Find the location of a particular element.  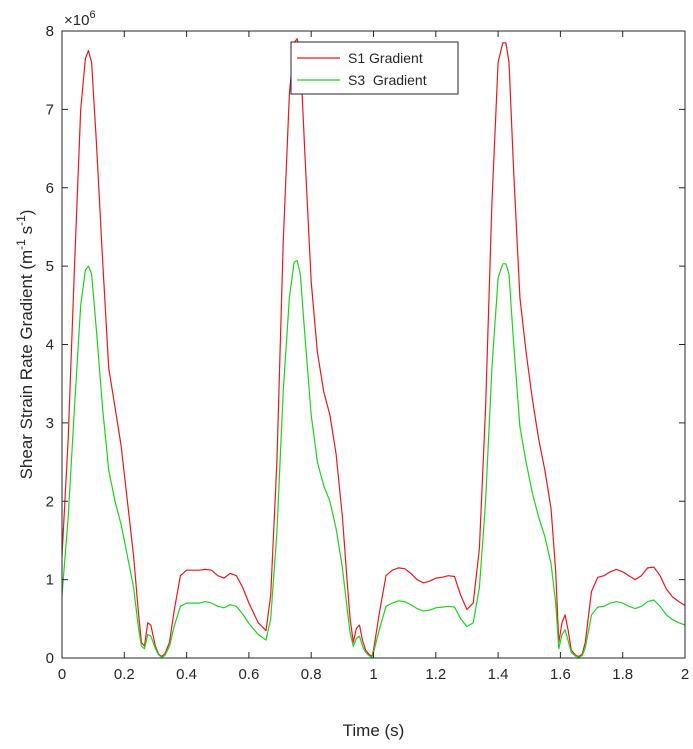

x-tick-label: 2 is located at coordinates (685, 674).